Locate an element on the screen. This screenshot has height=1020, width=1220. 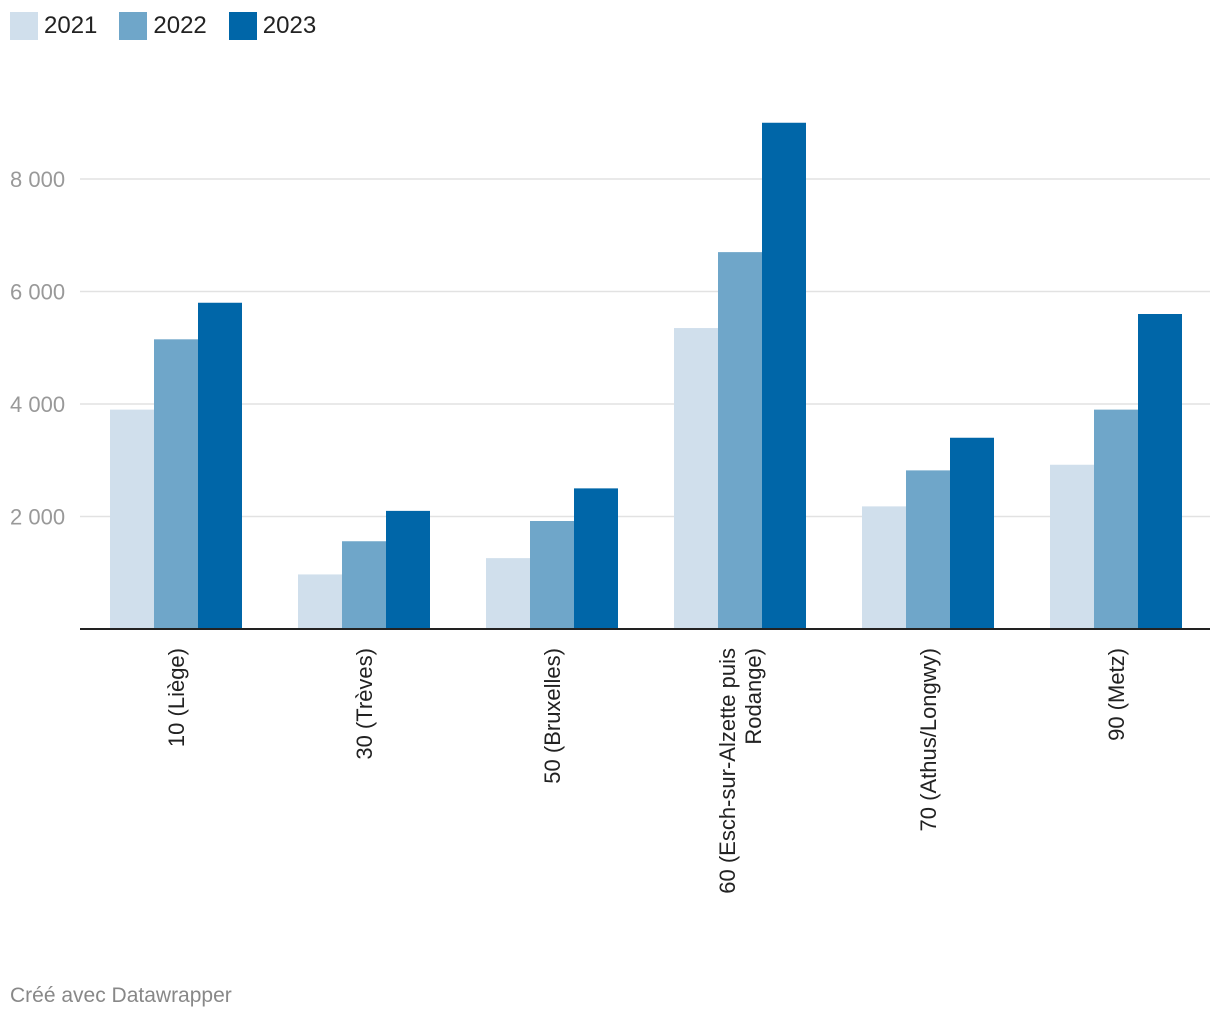
legend-item-2021: 2021 is located at coordinates (53, 26).